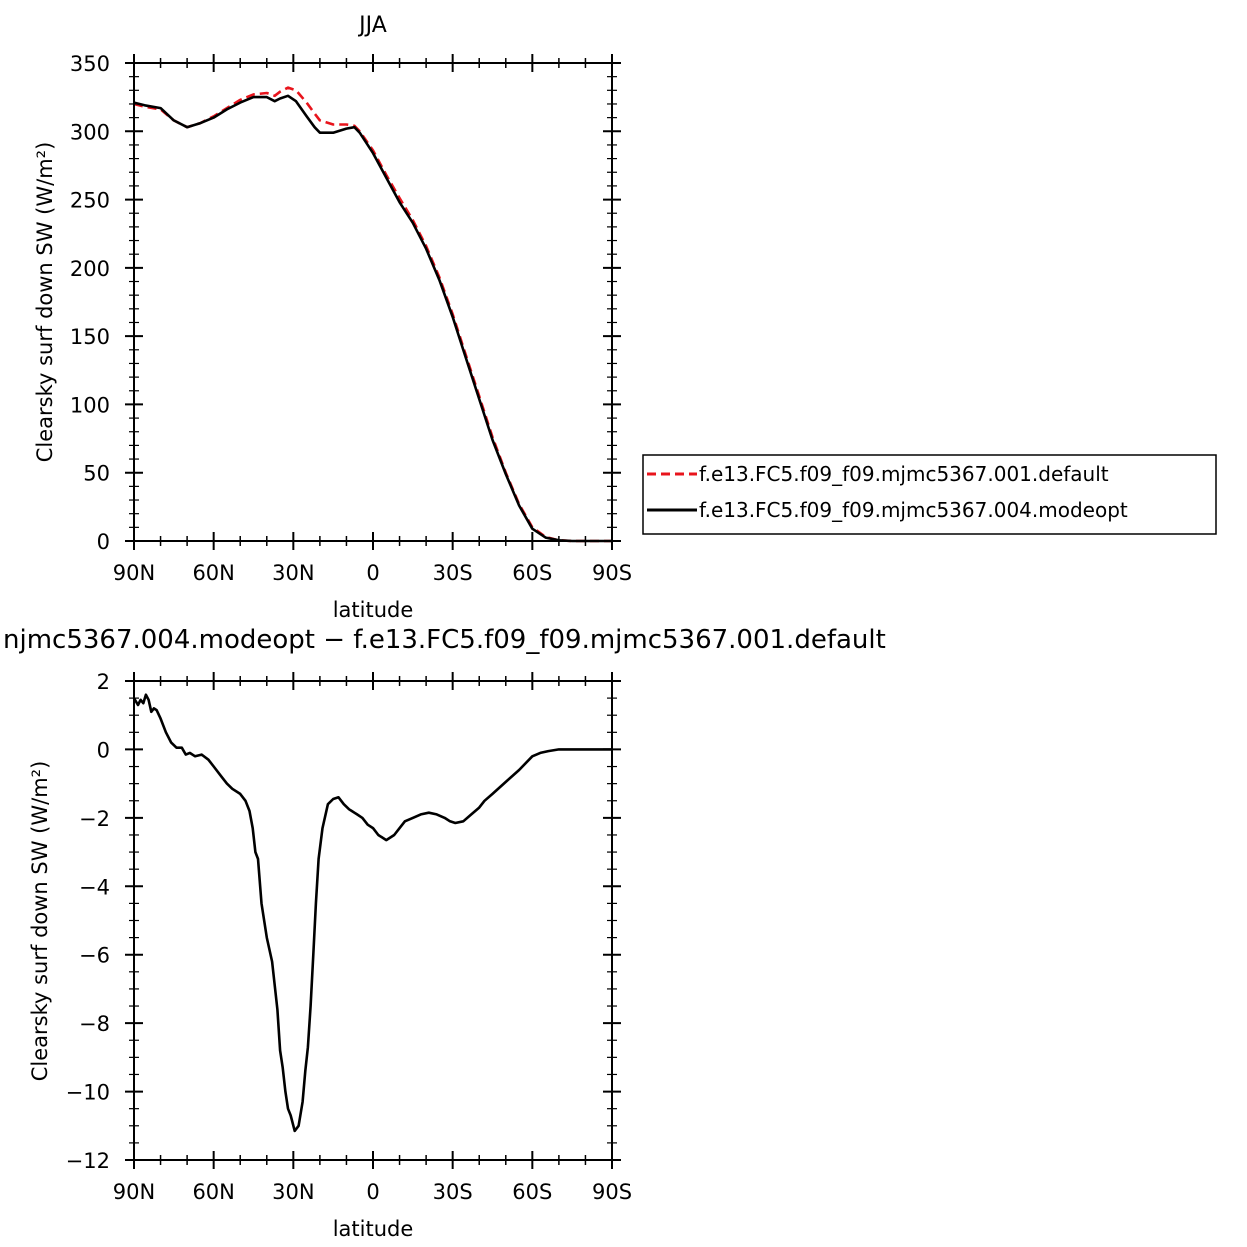  Describe the element at coordinates (94, 819) in the screenshot. I see `y-tick-label: −2` at that location.